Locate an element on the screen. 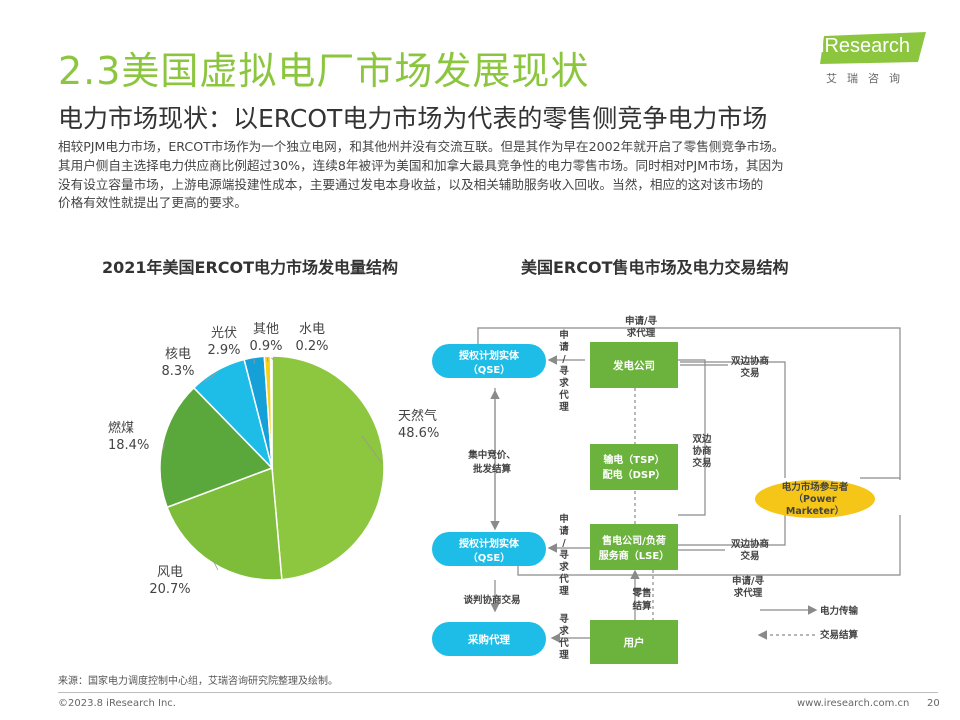 The width and height of the screenshot is (960, 720). pie-label-name-0: 天然气 is located at coordinates (417, 416).